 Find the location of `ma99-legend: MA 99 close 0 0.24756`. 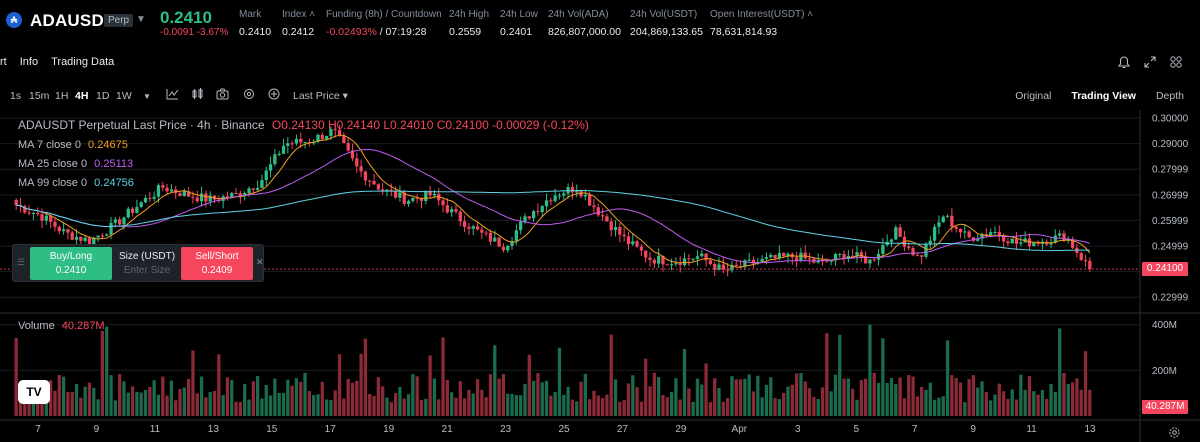

ma99-legend: MA 99 close 0 0.24756 is located at coordinates (76, 183).